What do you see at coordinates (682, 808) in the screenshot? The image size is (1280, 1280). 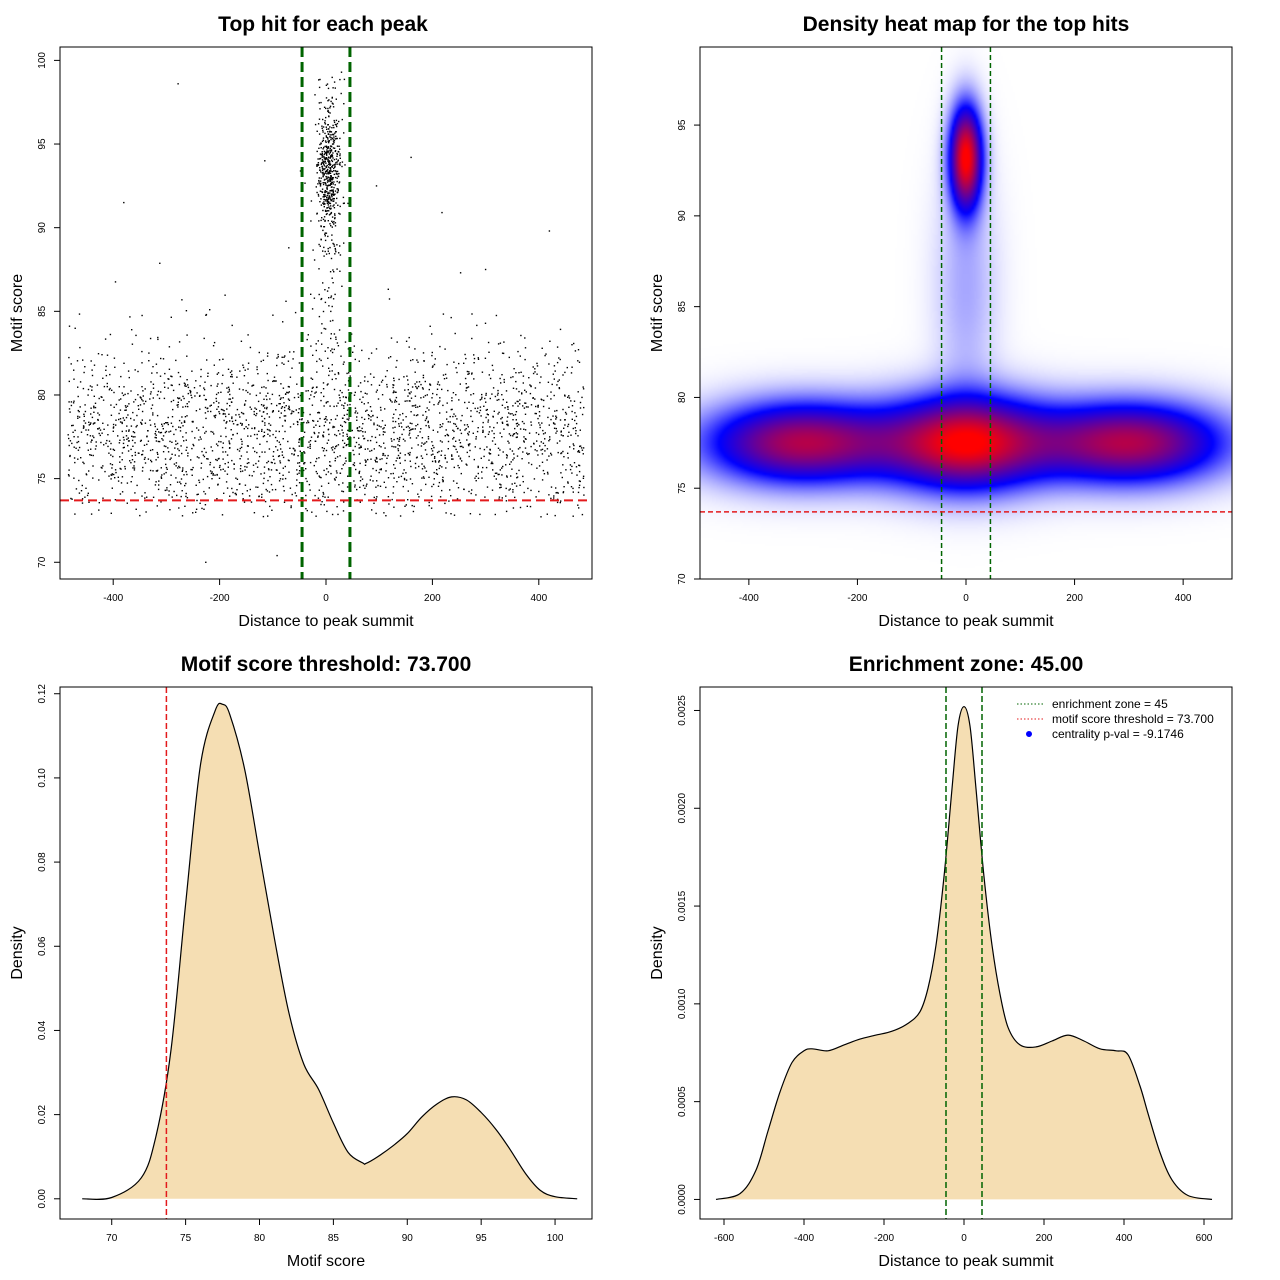 I see `y-tick-label: 0.0020` at bounding box center [682, 808].